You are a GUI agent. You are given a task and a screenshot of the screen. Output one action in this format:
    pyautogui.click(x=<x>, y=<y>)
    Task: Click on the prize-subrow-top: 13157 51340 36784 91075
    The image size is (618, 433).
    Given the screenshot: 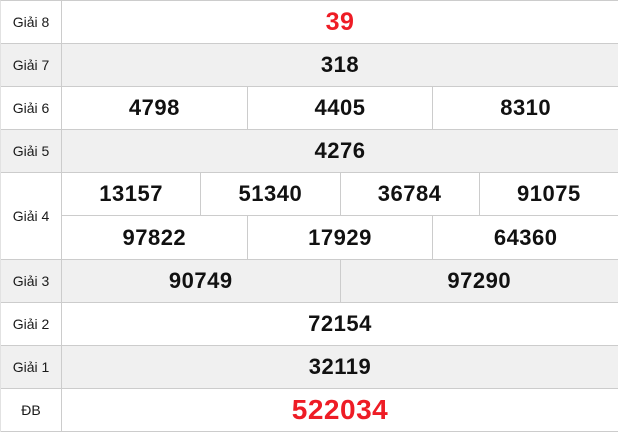 What is the action you would take?
    pyautogui.click(x=340, y=194)
    